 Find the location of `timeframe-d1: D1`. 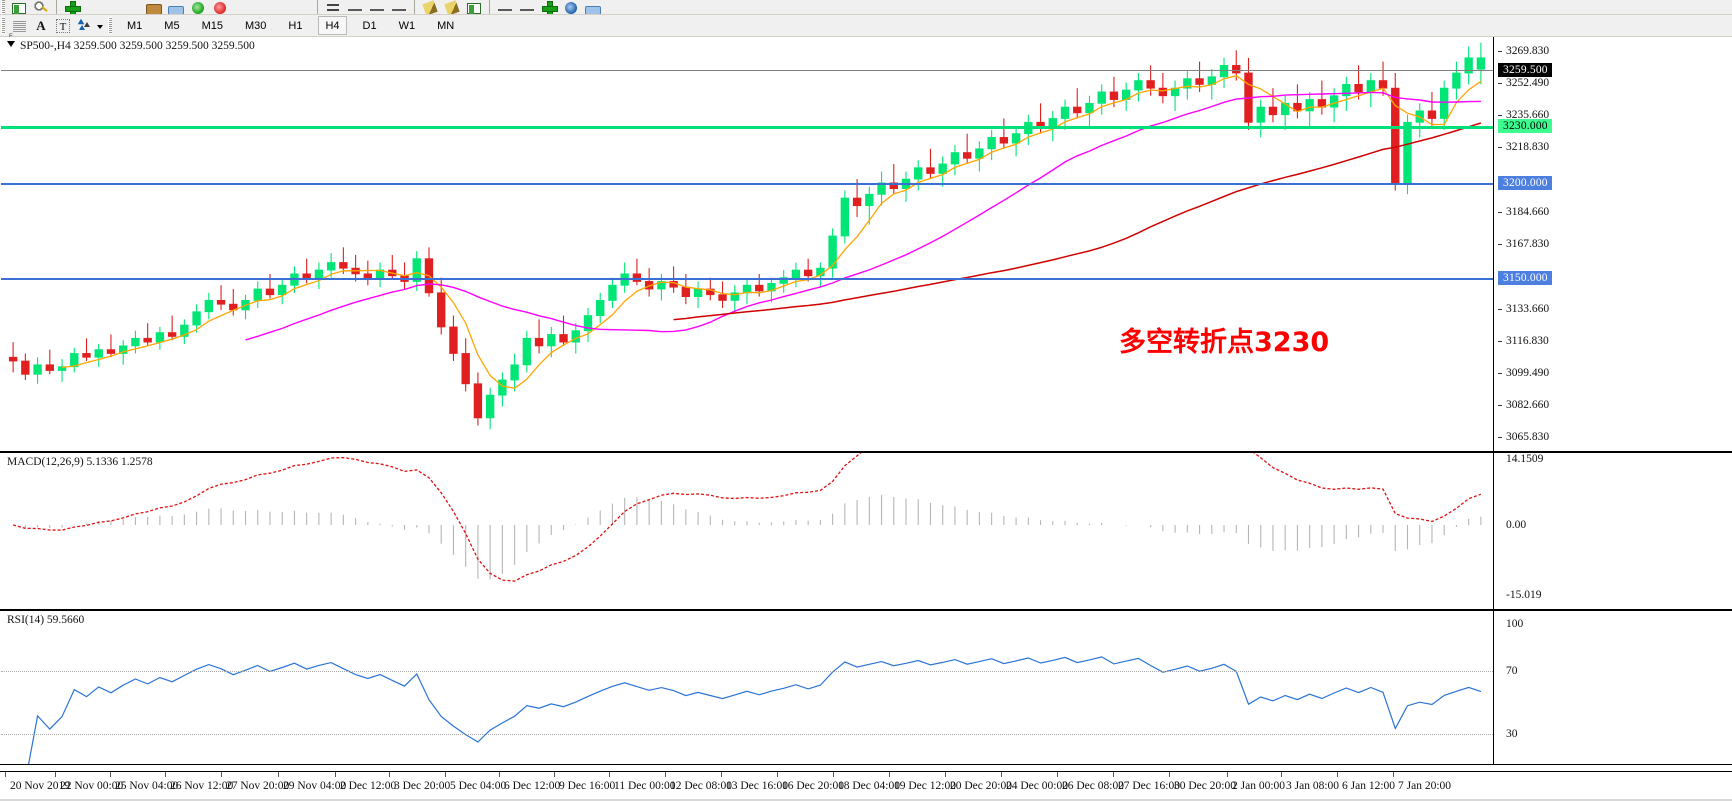

timeframe-d1: D1 is located at coordinates (369, 25).